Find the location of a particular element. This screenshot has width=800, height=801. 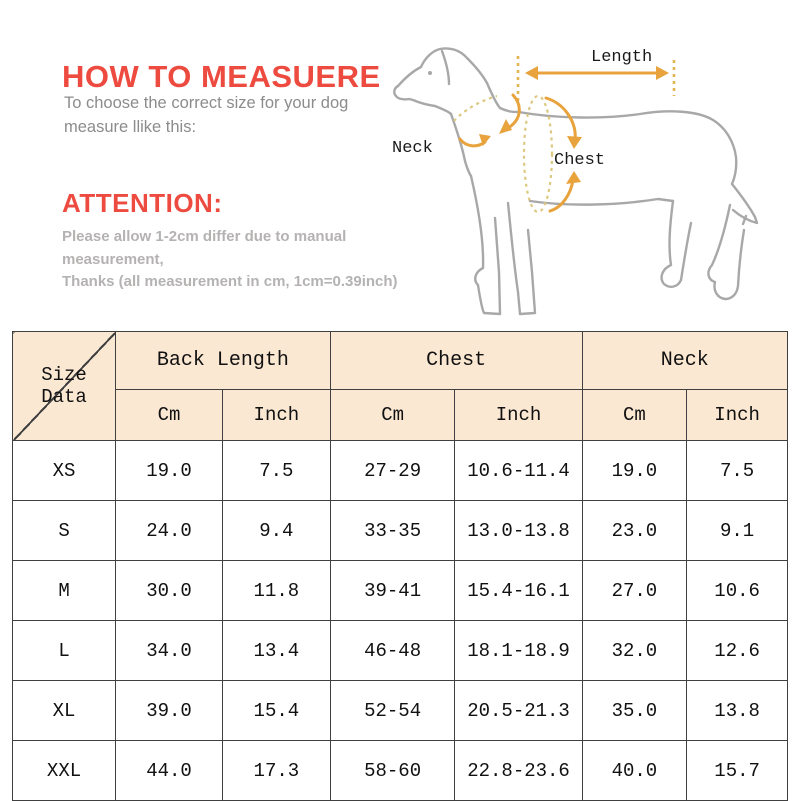

length-arrow-head-left is located at coordinates (531, 73).